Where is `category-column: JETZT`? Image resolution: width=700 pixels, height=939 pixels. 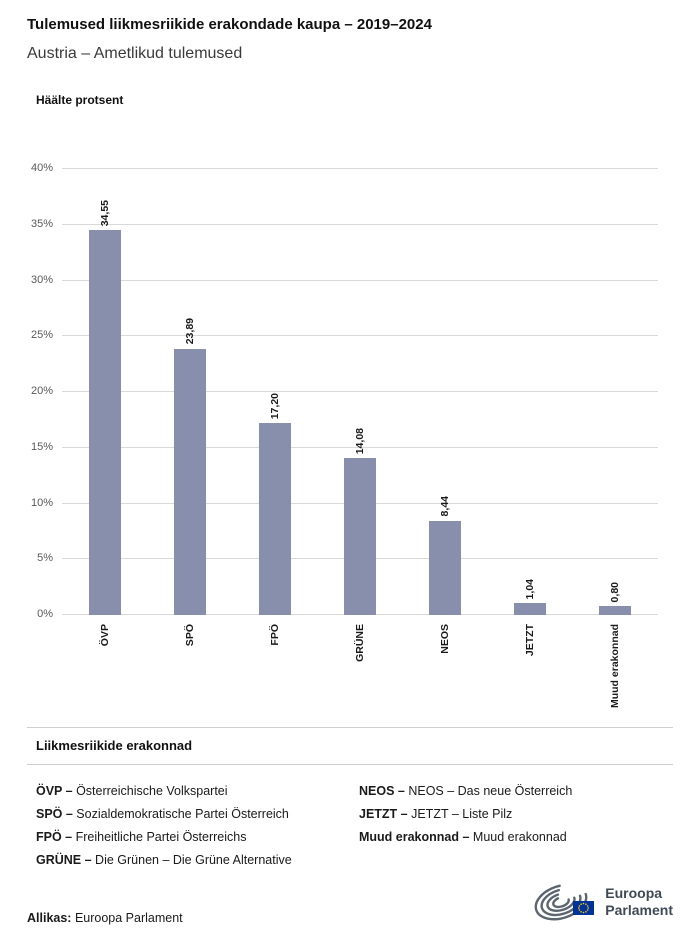 category-column: JETZT is located at coordinates (530, 671).